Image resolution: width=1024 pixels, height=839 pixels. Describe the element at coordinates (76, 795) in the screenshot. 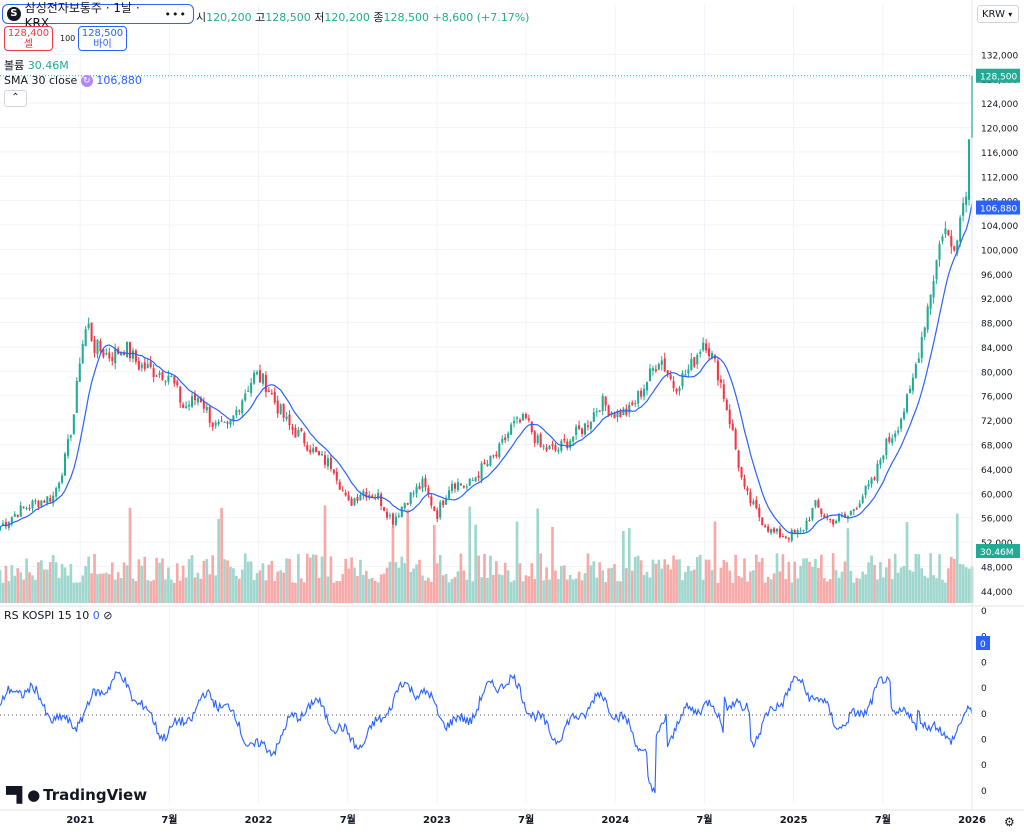

I see `tradingview-logo: ▀▌● TradingView` at that location.